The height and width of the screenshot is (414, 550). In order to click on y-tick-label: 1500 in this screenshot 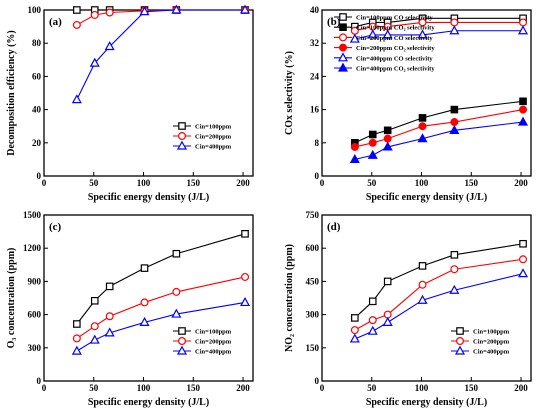, I will do `click(32, 215)`.